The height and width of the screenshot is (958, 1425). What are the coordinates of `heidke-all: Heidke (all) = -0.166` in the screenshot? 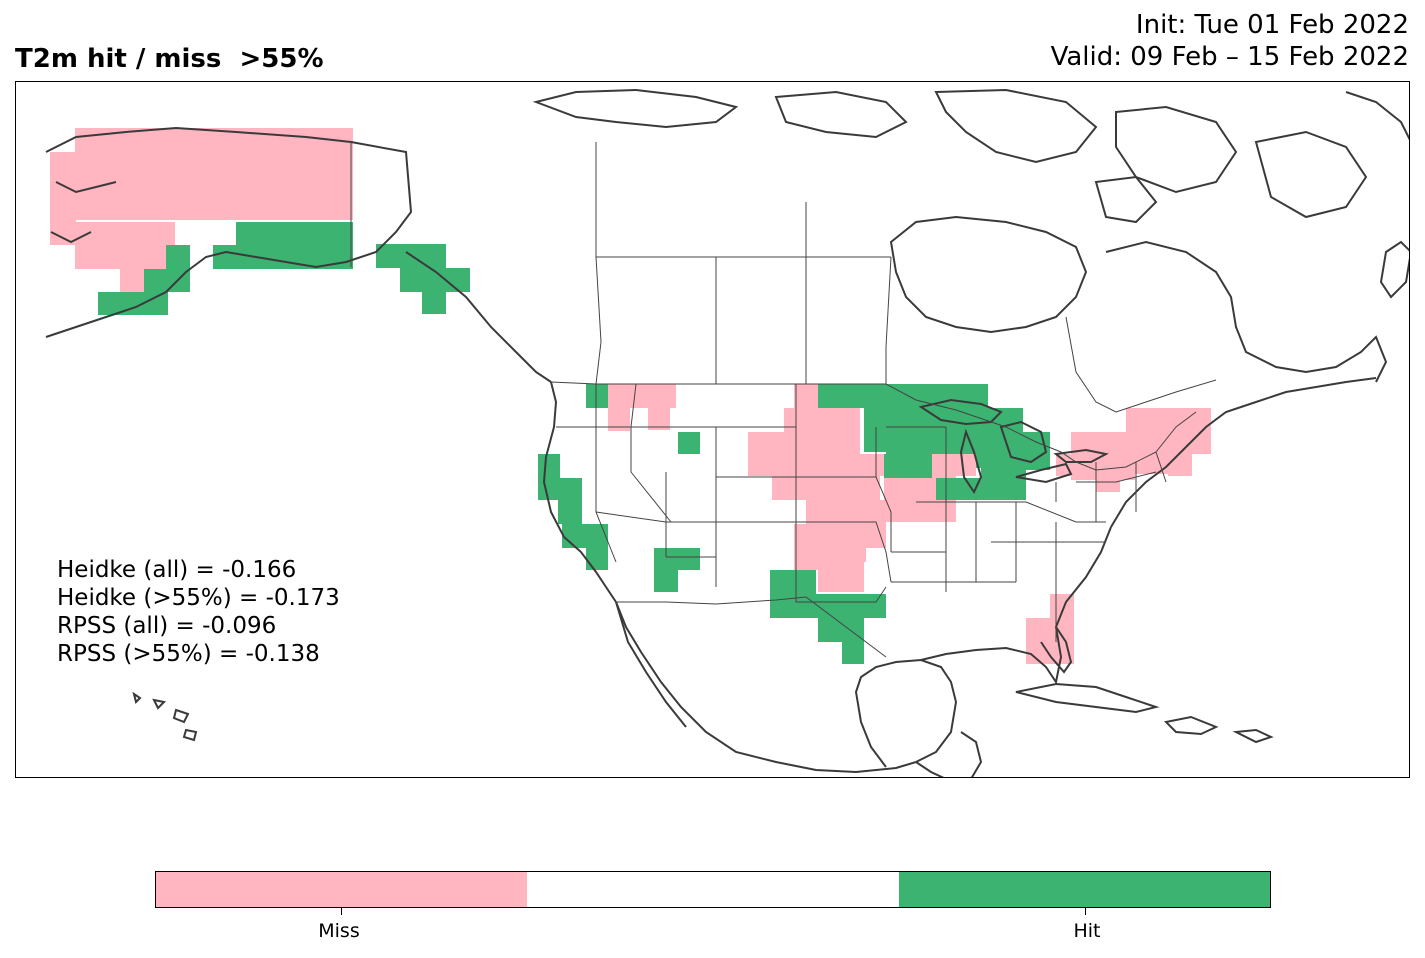 It's located at (177, 570).